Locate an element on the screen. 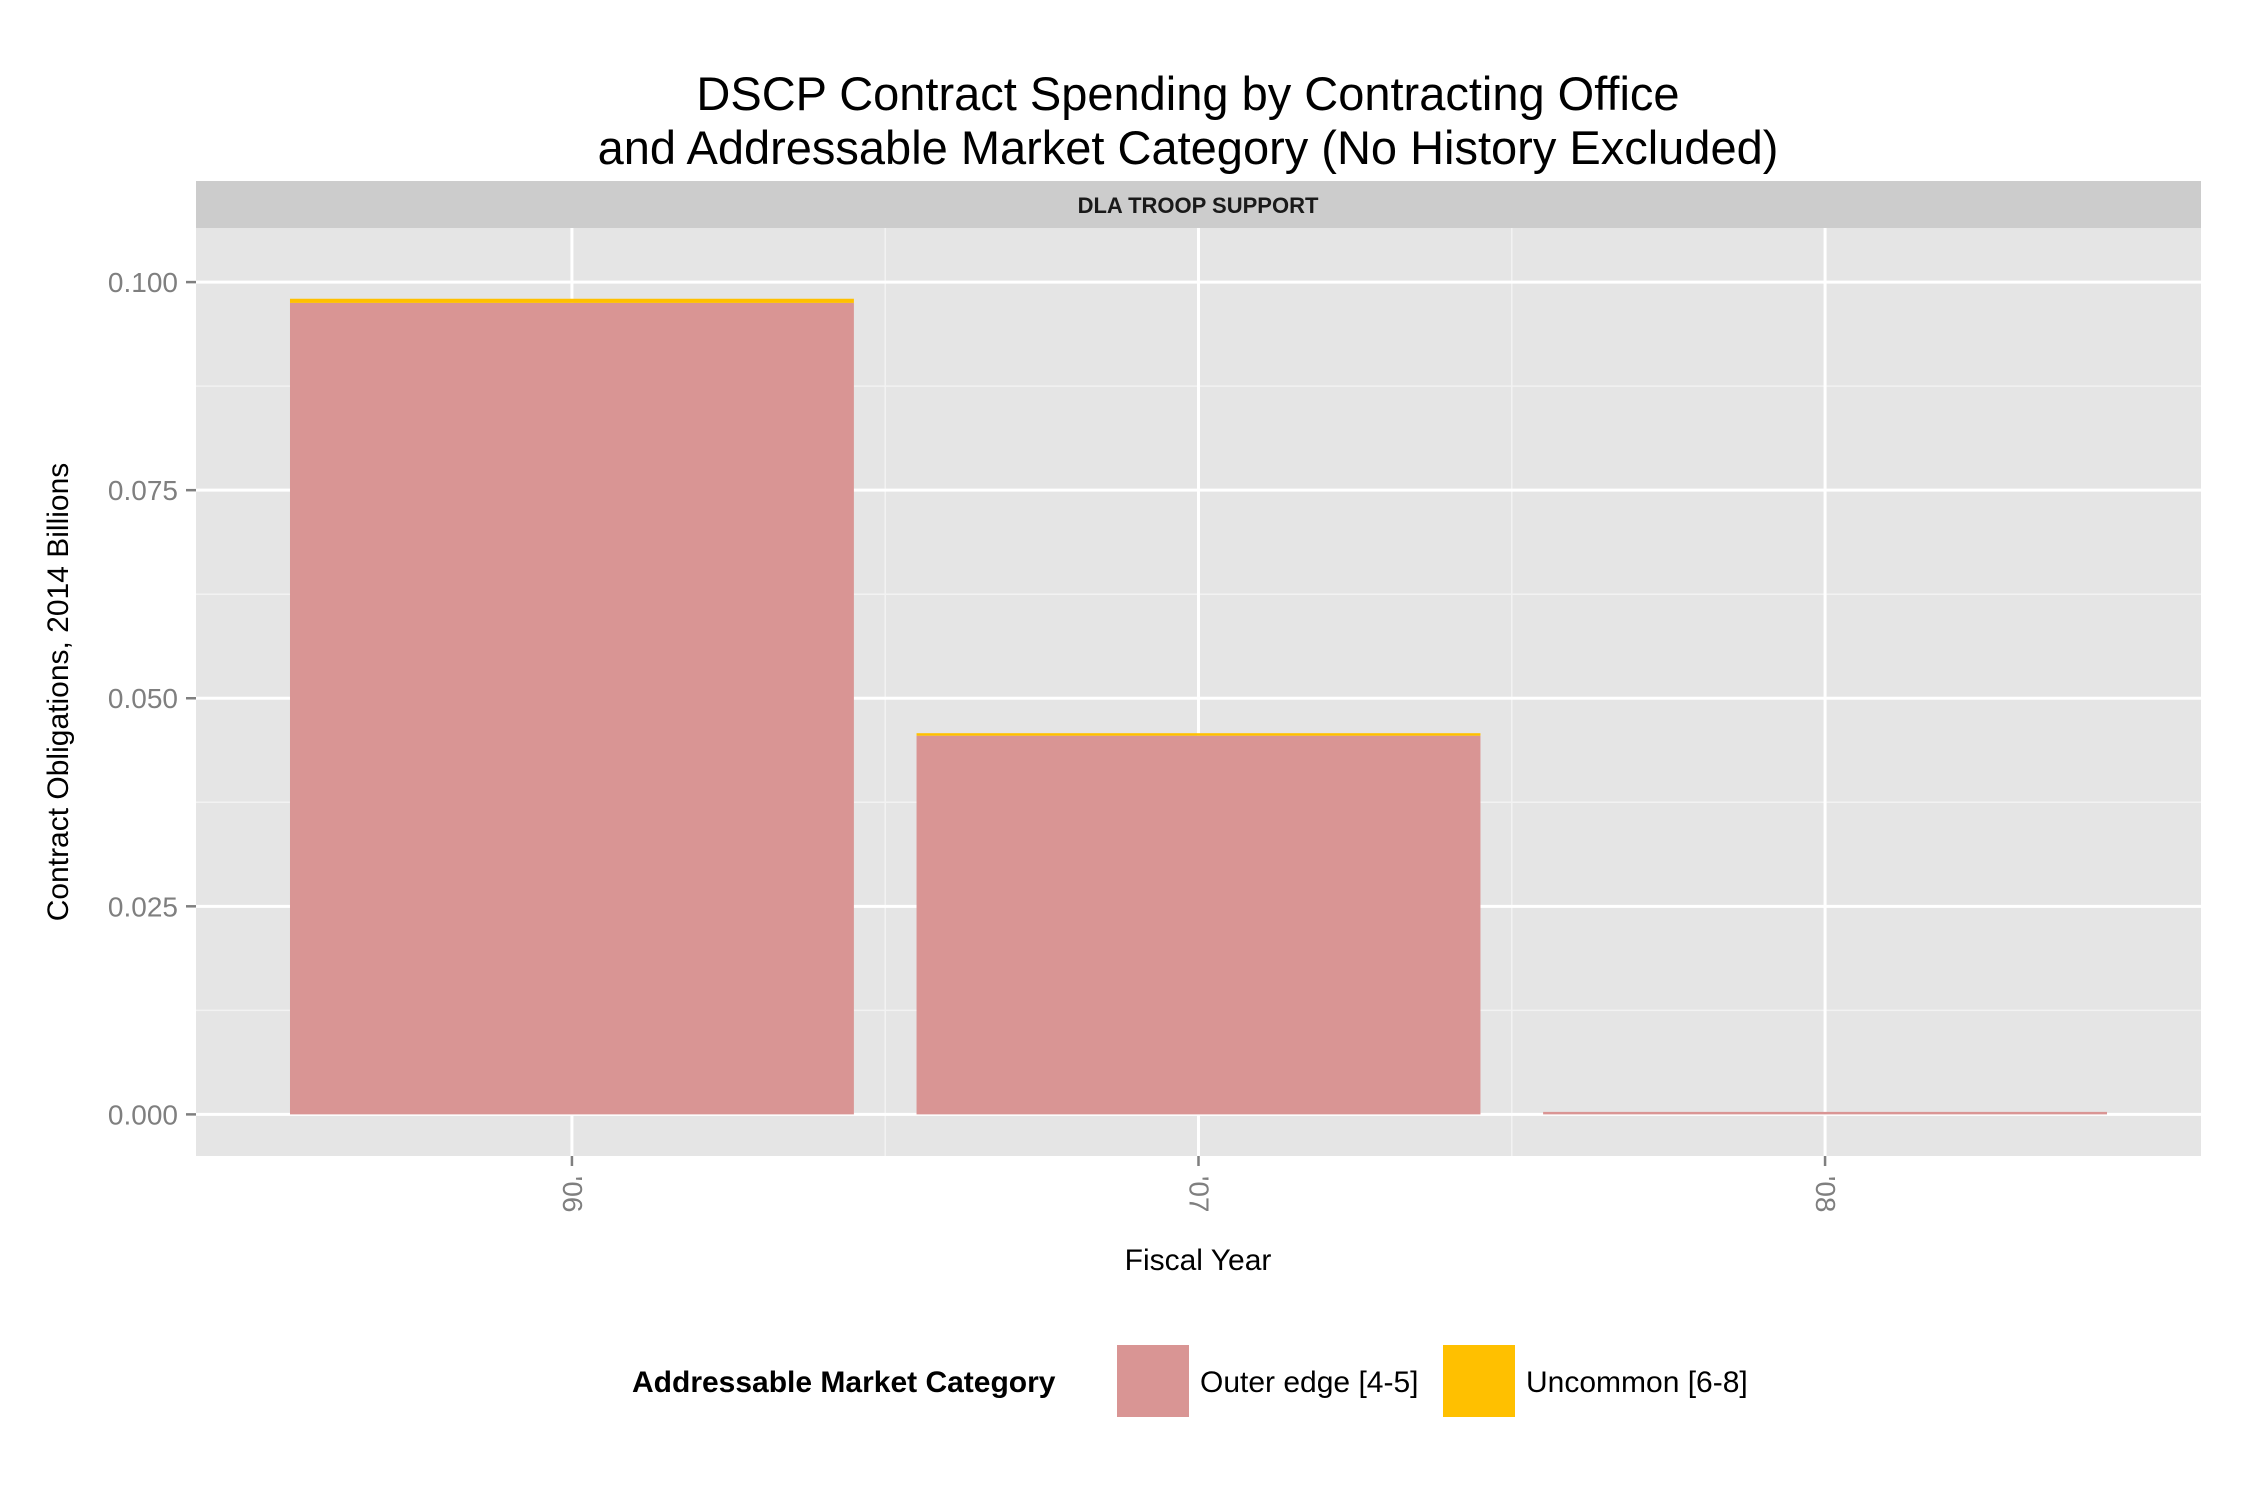  y-axis-label: Contract Obligations, 2014 Billions is located at coordinates (58, 692).